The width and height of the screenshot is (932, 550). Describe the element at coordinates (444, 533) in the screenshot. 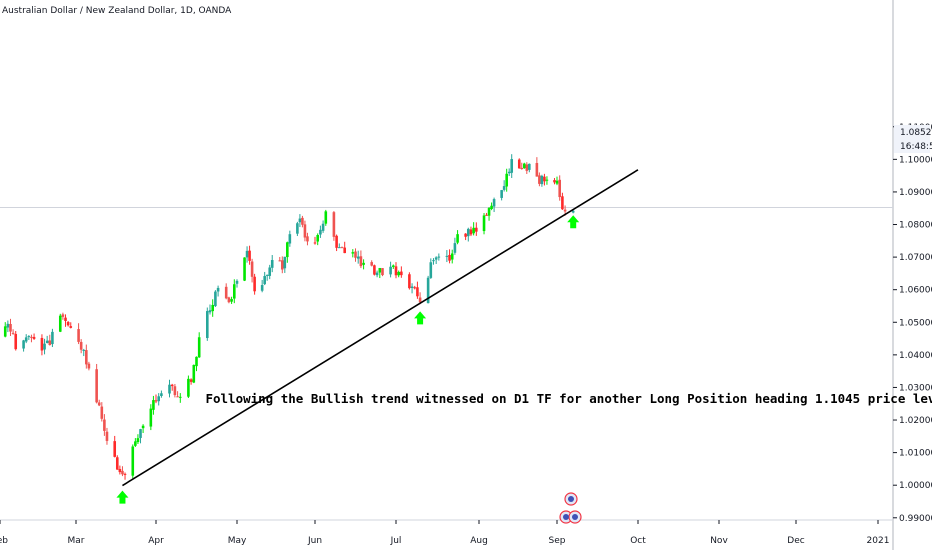

I see `time-axis: Feb Mar Apr May Jun Jul Aug Sep Oct Nov Dec 2021` at that location.